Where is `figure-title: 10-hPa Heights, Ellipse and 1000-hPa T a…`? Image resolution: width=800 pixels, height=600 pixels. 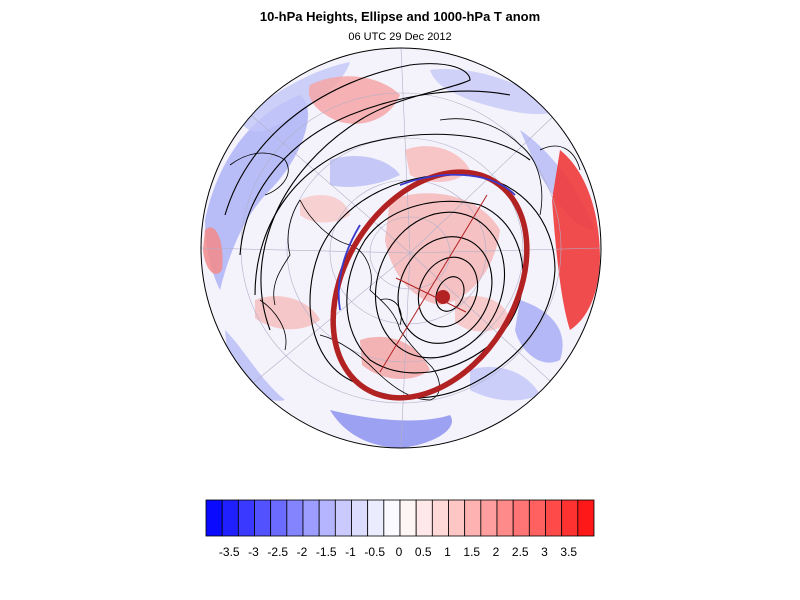
figure-title: 10-hPa Heights, Ellipse and 1000-hPa T a… is located at coordinates (400, 16).